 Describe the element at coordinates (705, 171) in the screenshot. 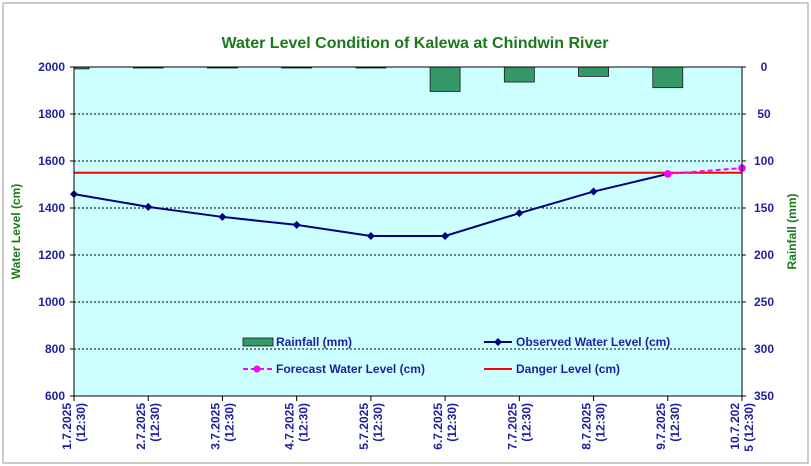

I see `forecast-water-level-line` at that location.